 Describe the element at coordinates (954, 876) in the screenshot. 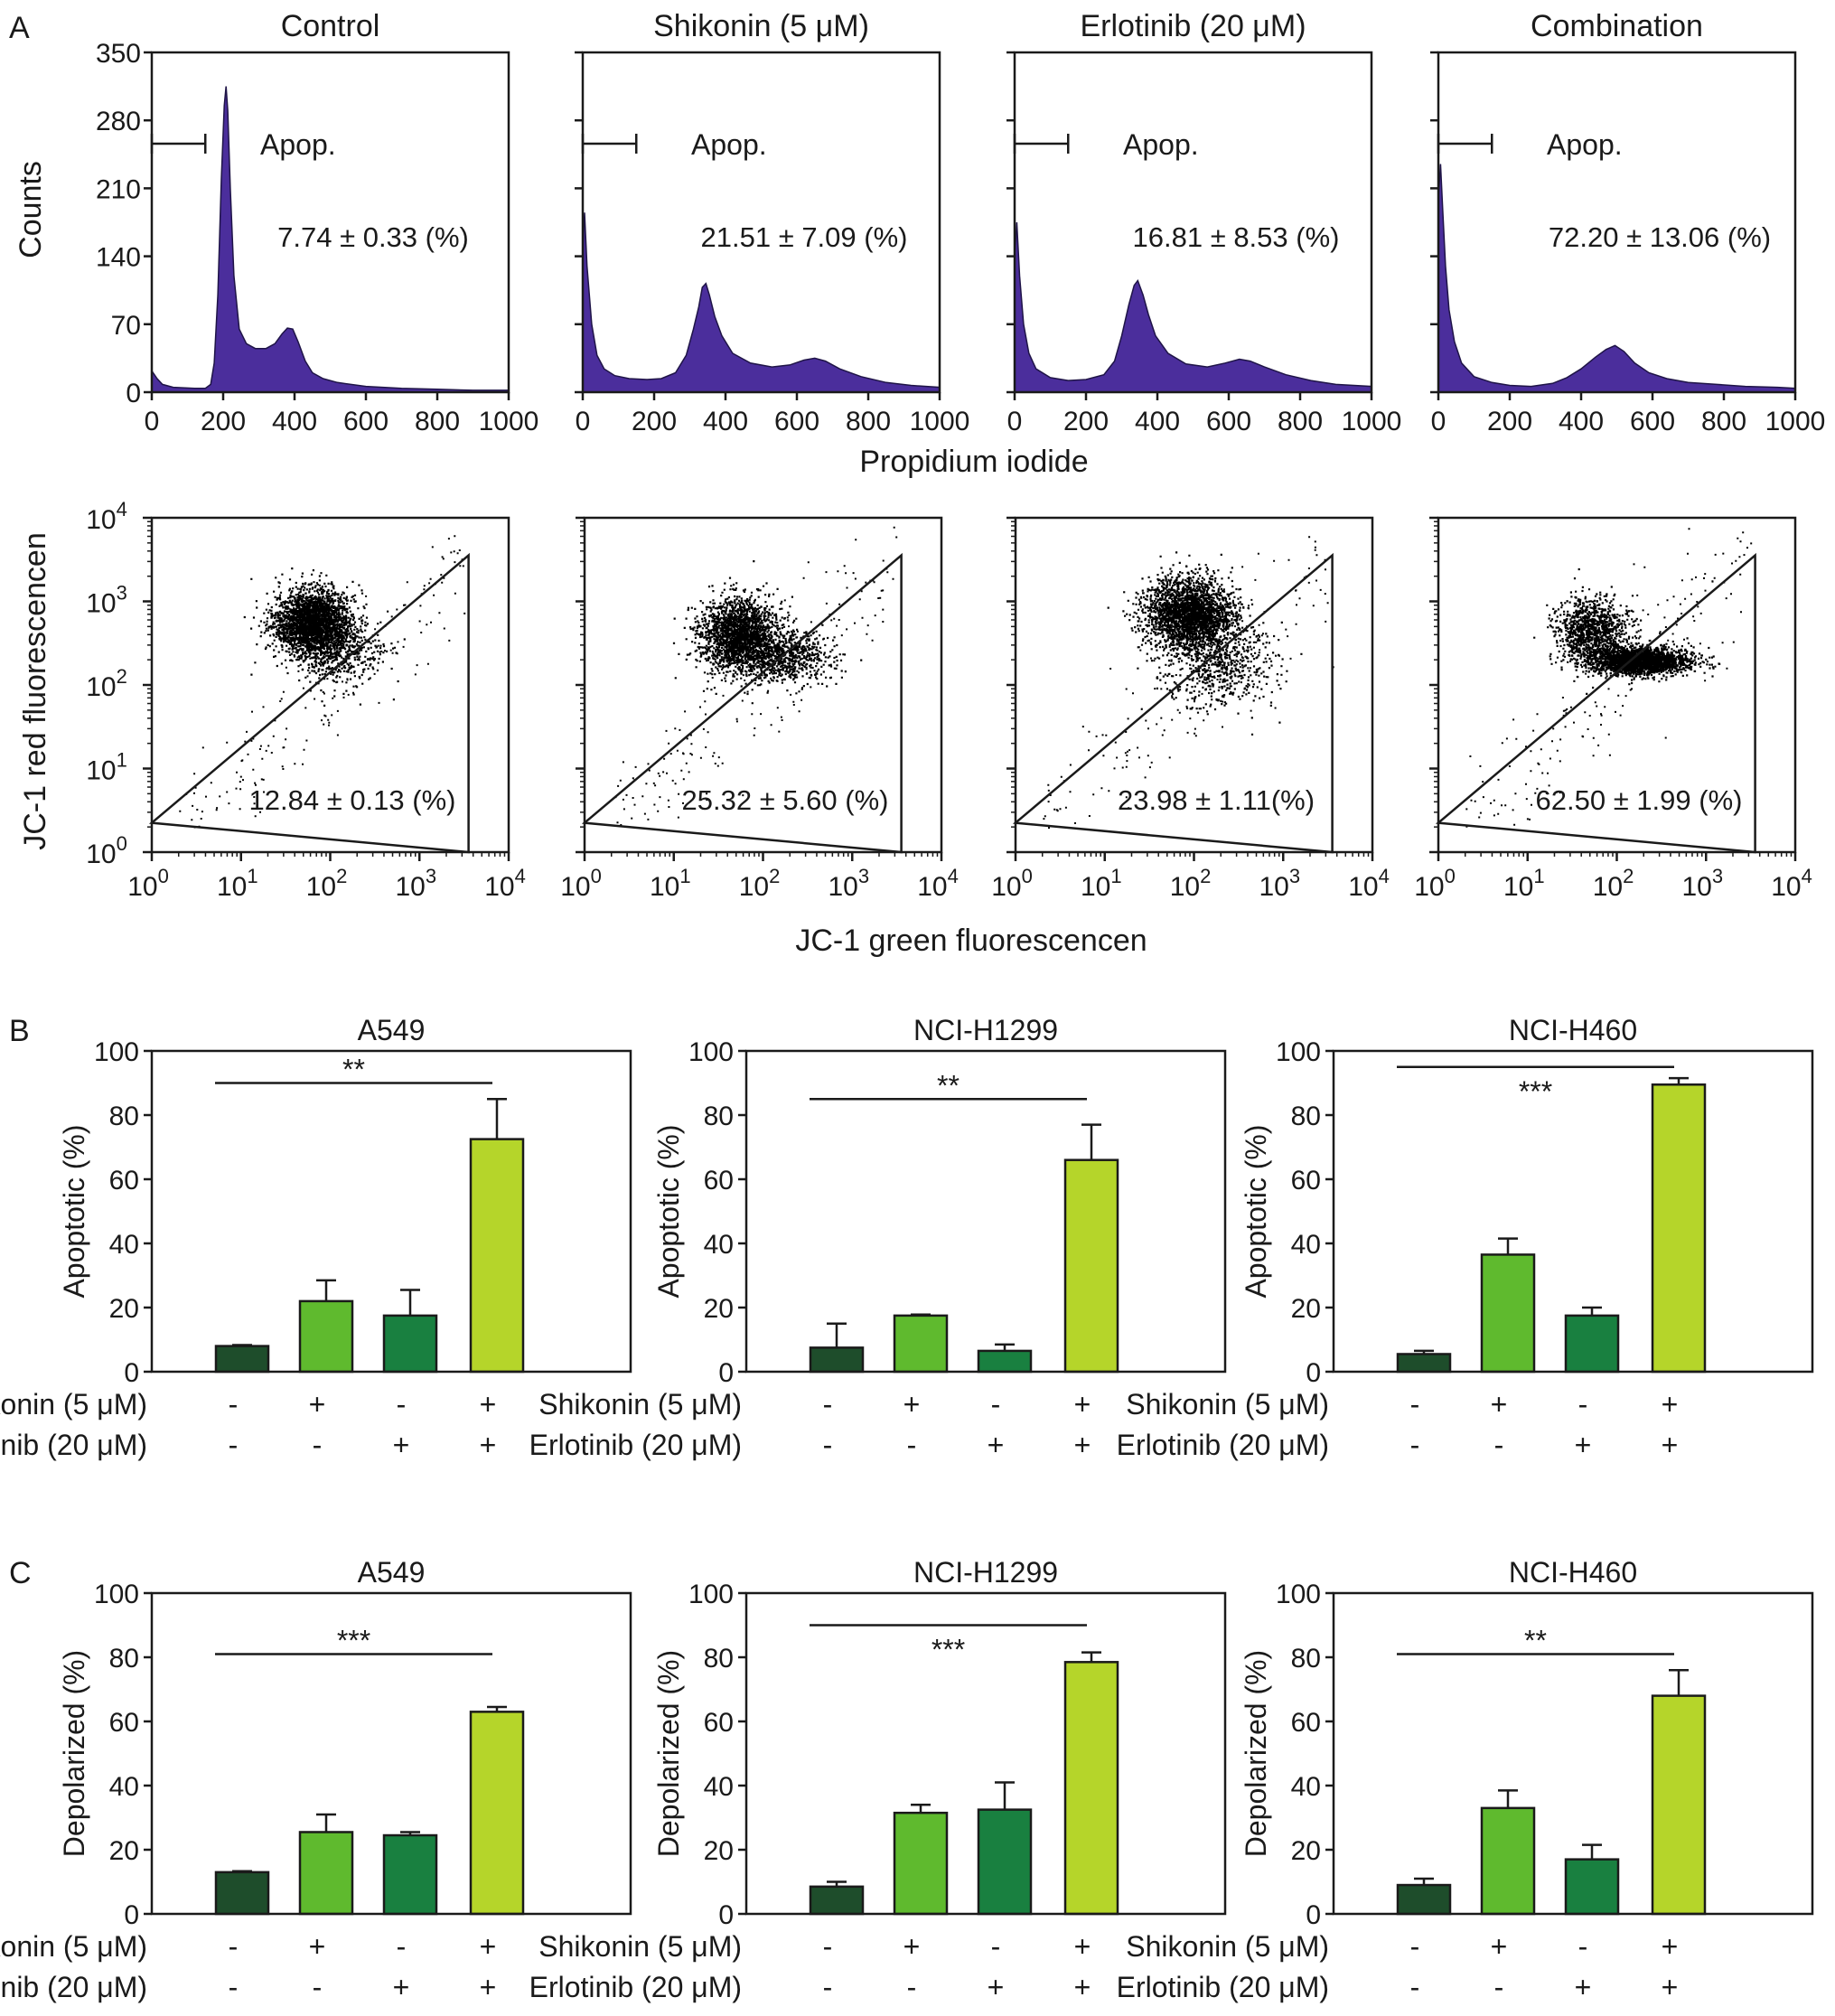

I see `tick-exponent: 4` at that location.